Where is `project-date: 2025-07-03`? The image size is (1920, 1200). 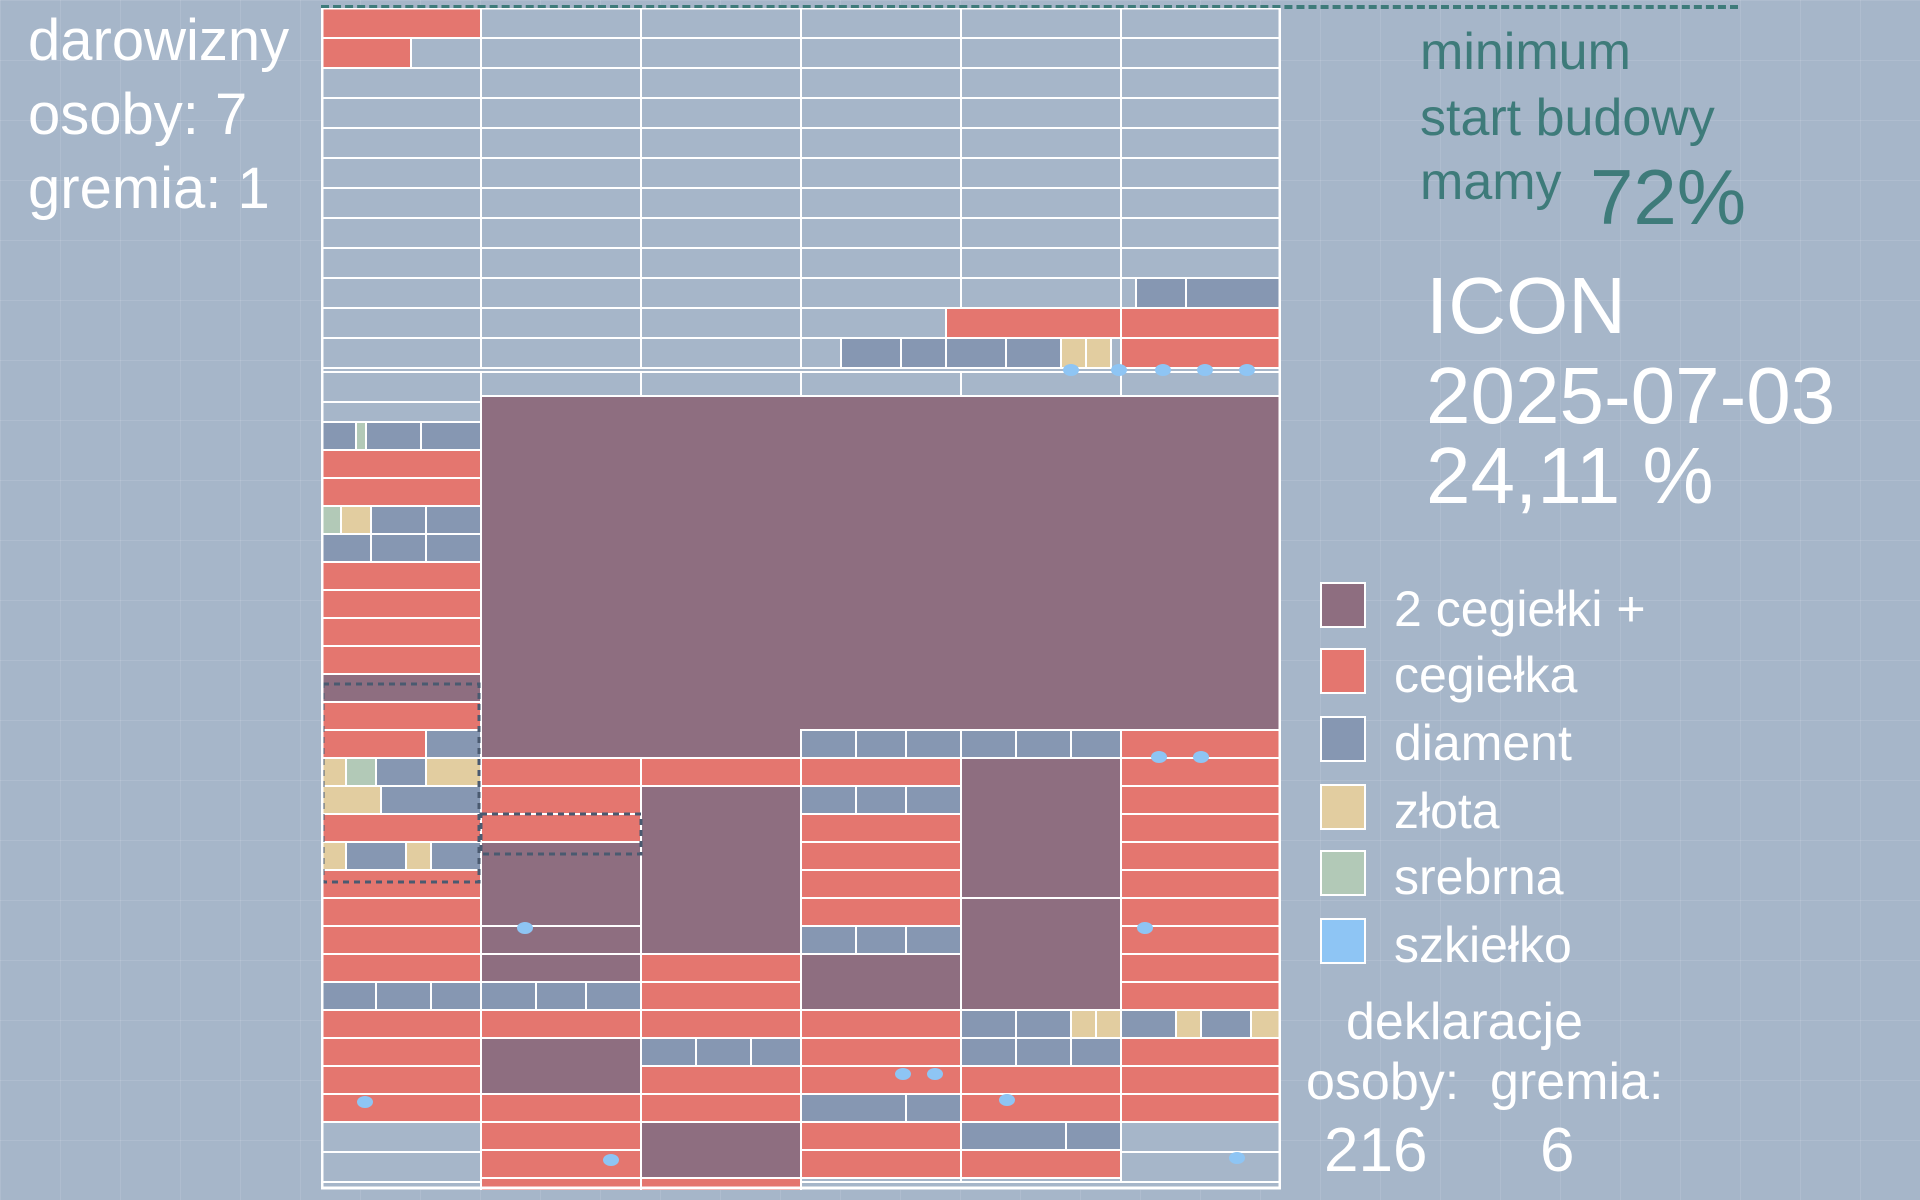
project-date: 2025-07-03 is located at coordinates (1631, 395).